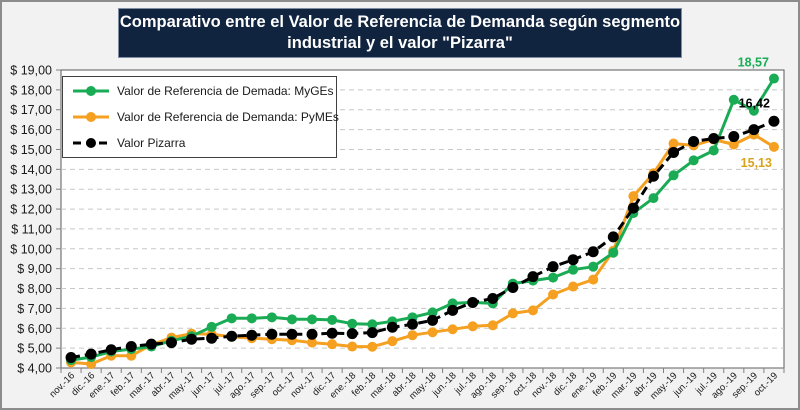 This screenshot has height=410, width=800. What do you see at coordinates (754, 103) in the screenshot?
I see `end-value-label: 16,42` at bounding box center [754, 103].